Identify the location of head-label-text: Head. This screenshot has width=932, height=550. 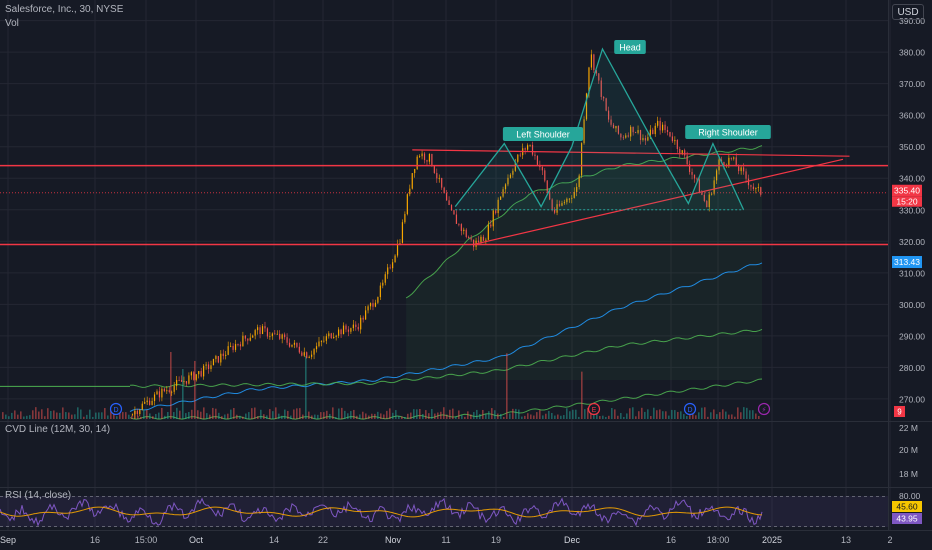
(630, 48).